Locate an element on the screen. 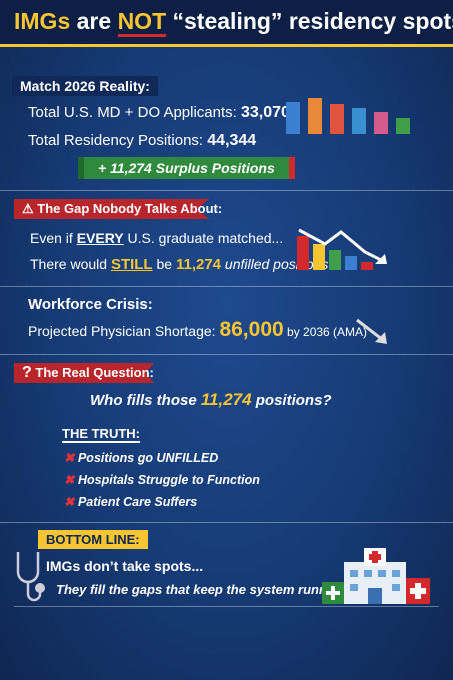 Image resolution: width=453 pixels, height=680 pixels. title-bar is located at coordinates (226, 22).